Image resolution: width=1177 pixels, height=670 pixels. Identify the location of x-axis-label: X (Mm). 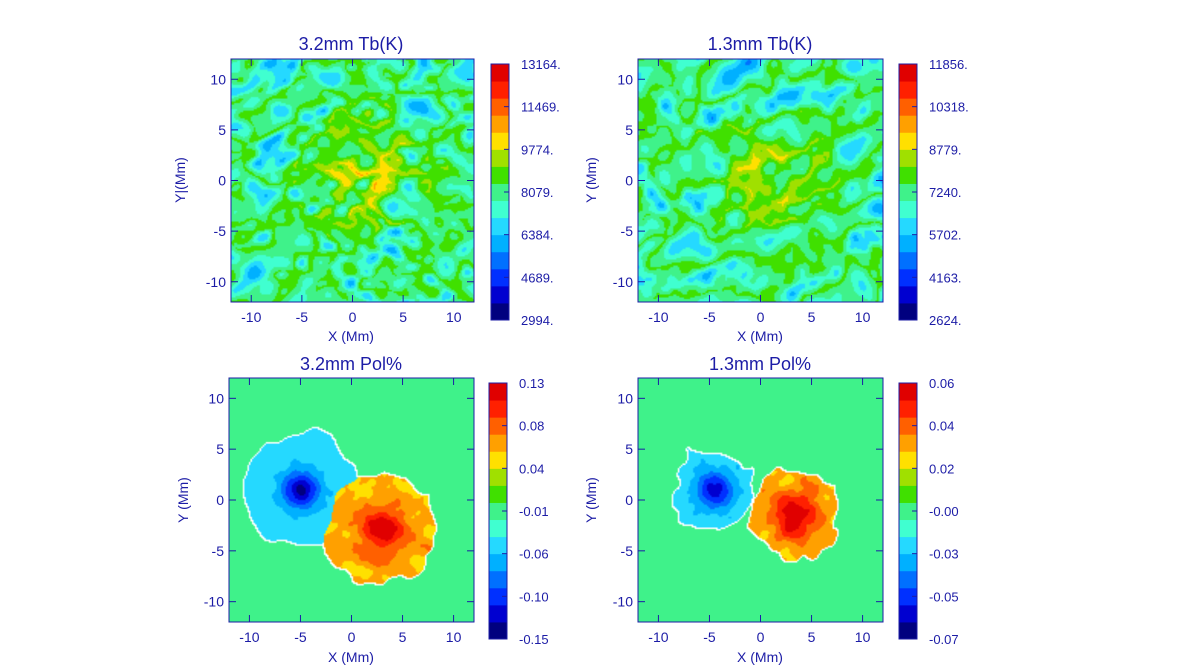
(760, 657).